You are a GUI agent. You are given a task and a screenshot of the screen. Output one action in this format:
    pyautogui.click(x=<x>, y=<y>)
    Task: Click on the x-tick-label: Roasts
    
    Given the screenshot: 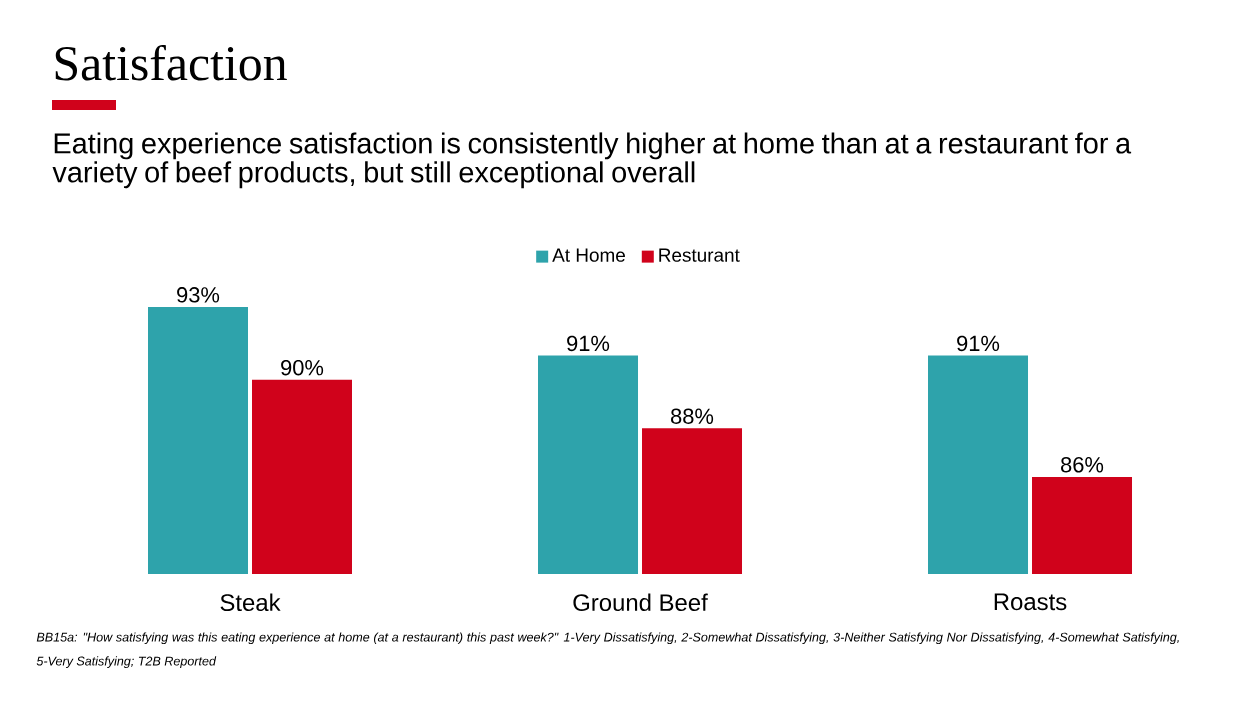 What is the action you would take?
    pyautogui.click(x=1030, y=602)
    